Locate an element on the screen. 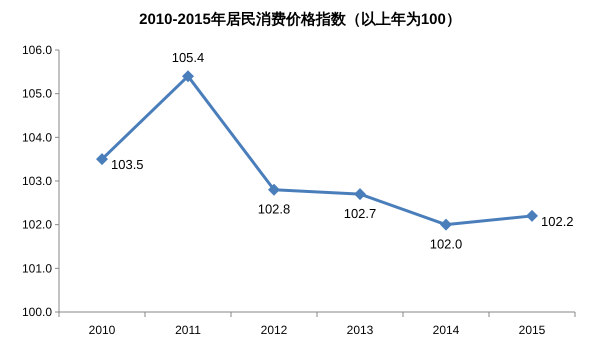 The image size is (591, 348). x-tick-label: 2014 is located at coordinates (446, 330).